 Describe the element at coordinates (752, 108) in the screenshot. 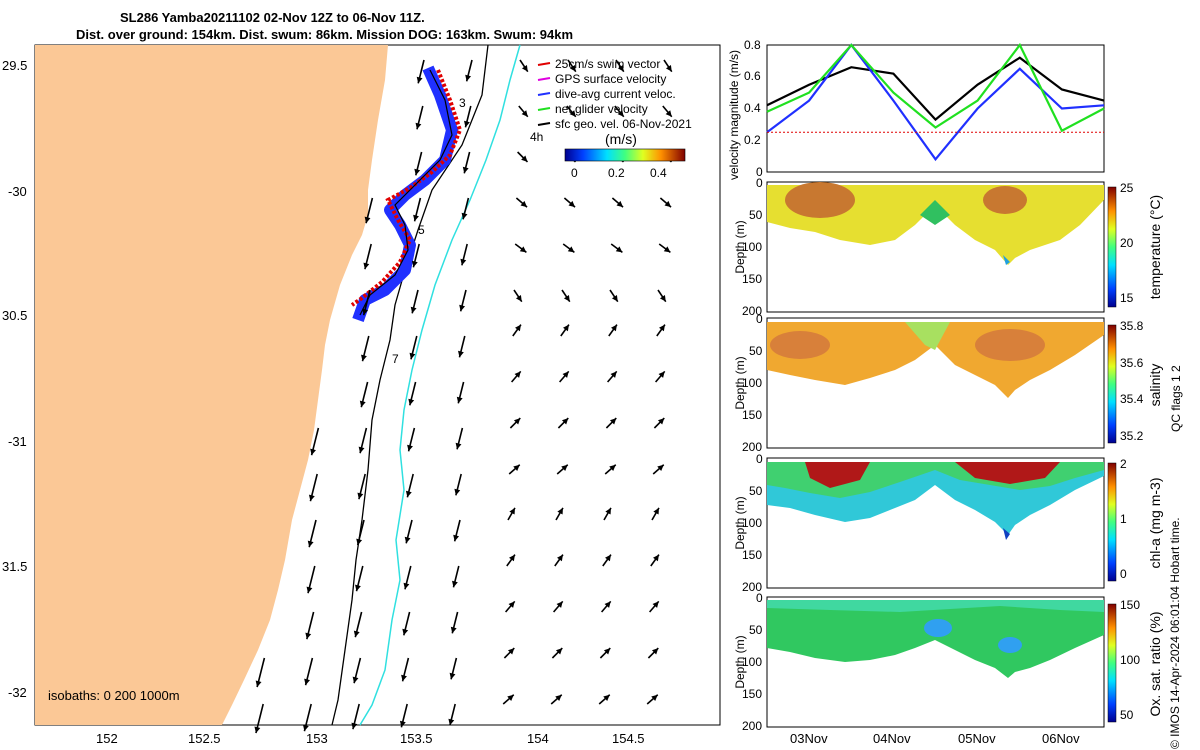

I see `velocity-ytick-2: 0.4` at that location.